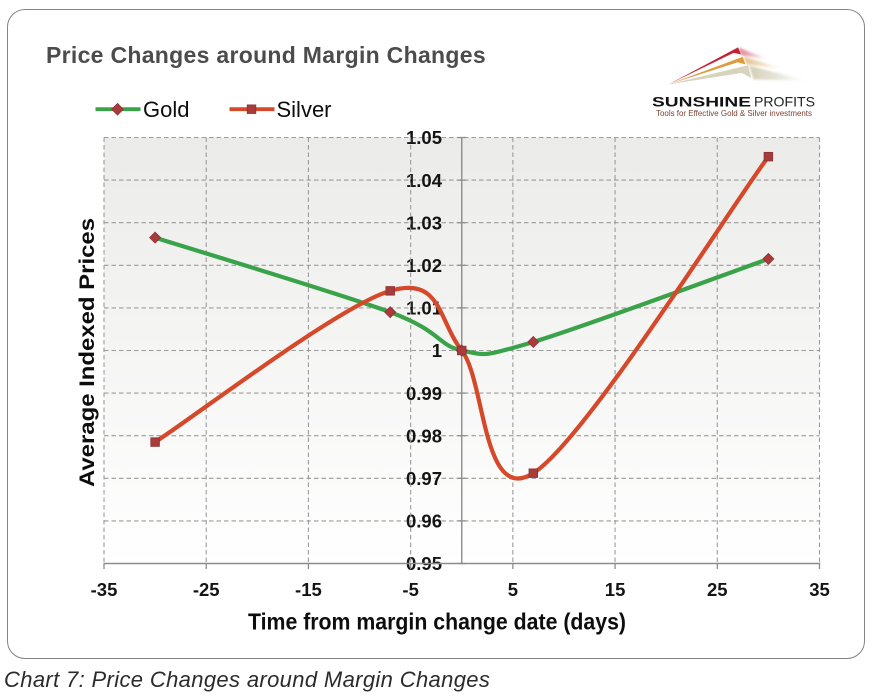 The height and width of the screenshot is (700, 875). What do you see at coordinates (424, 521) in the screenshot?
I see `y-tick-label-0.96: 0.96` at bounding box center [424, 521].